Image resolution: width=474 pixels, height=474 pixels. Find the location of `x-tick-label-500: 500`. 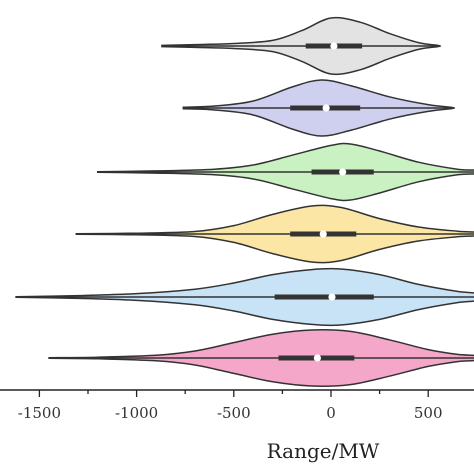

x-tick-label-500: 500 is located at coordinates (428, 413).